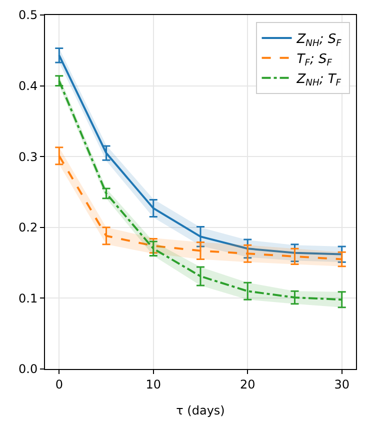 Image resolution: width=368 pixels, height=423 pixels. What do you see at coordinates (248, 384) in the screenshot?
I see `x-tick-label: 20` at bounding box center [248, 384].